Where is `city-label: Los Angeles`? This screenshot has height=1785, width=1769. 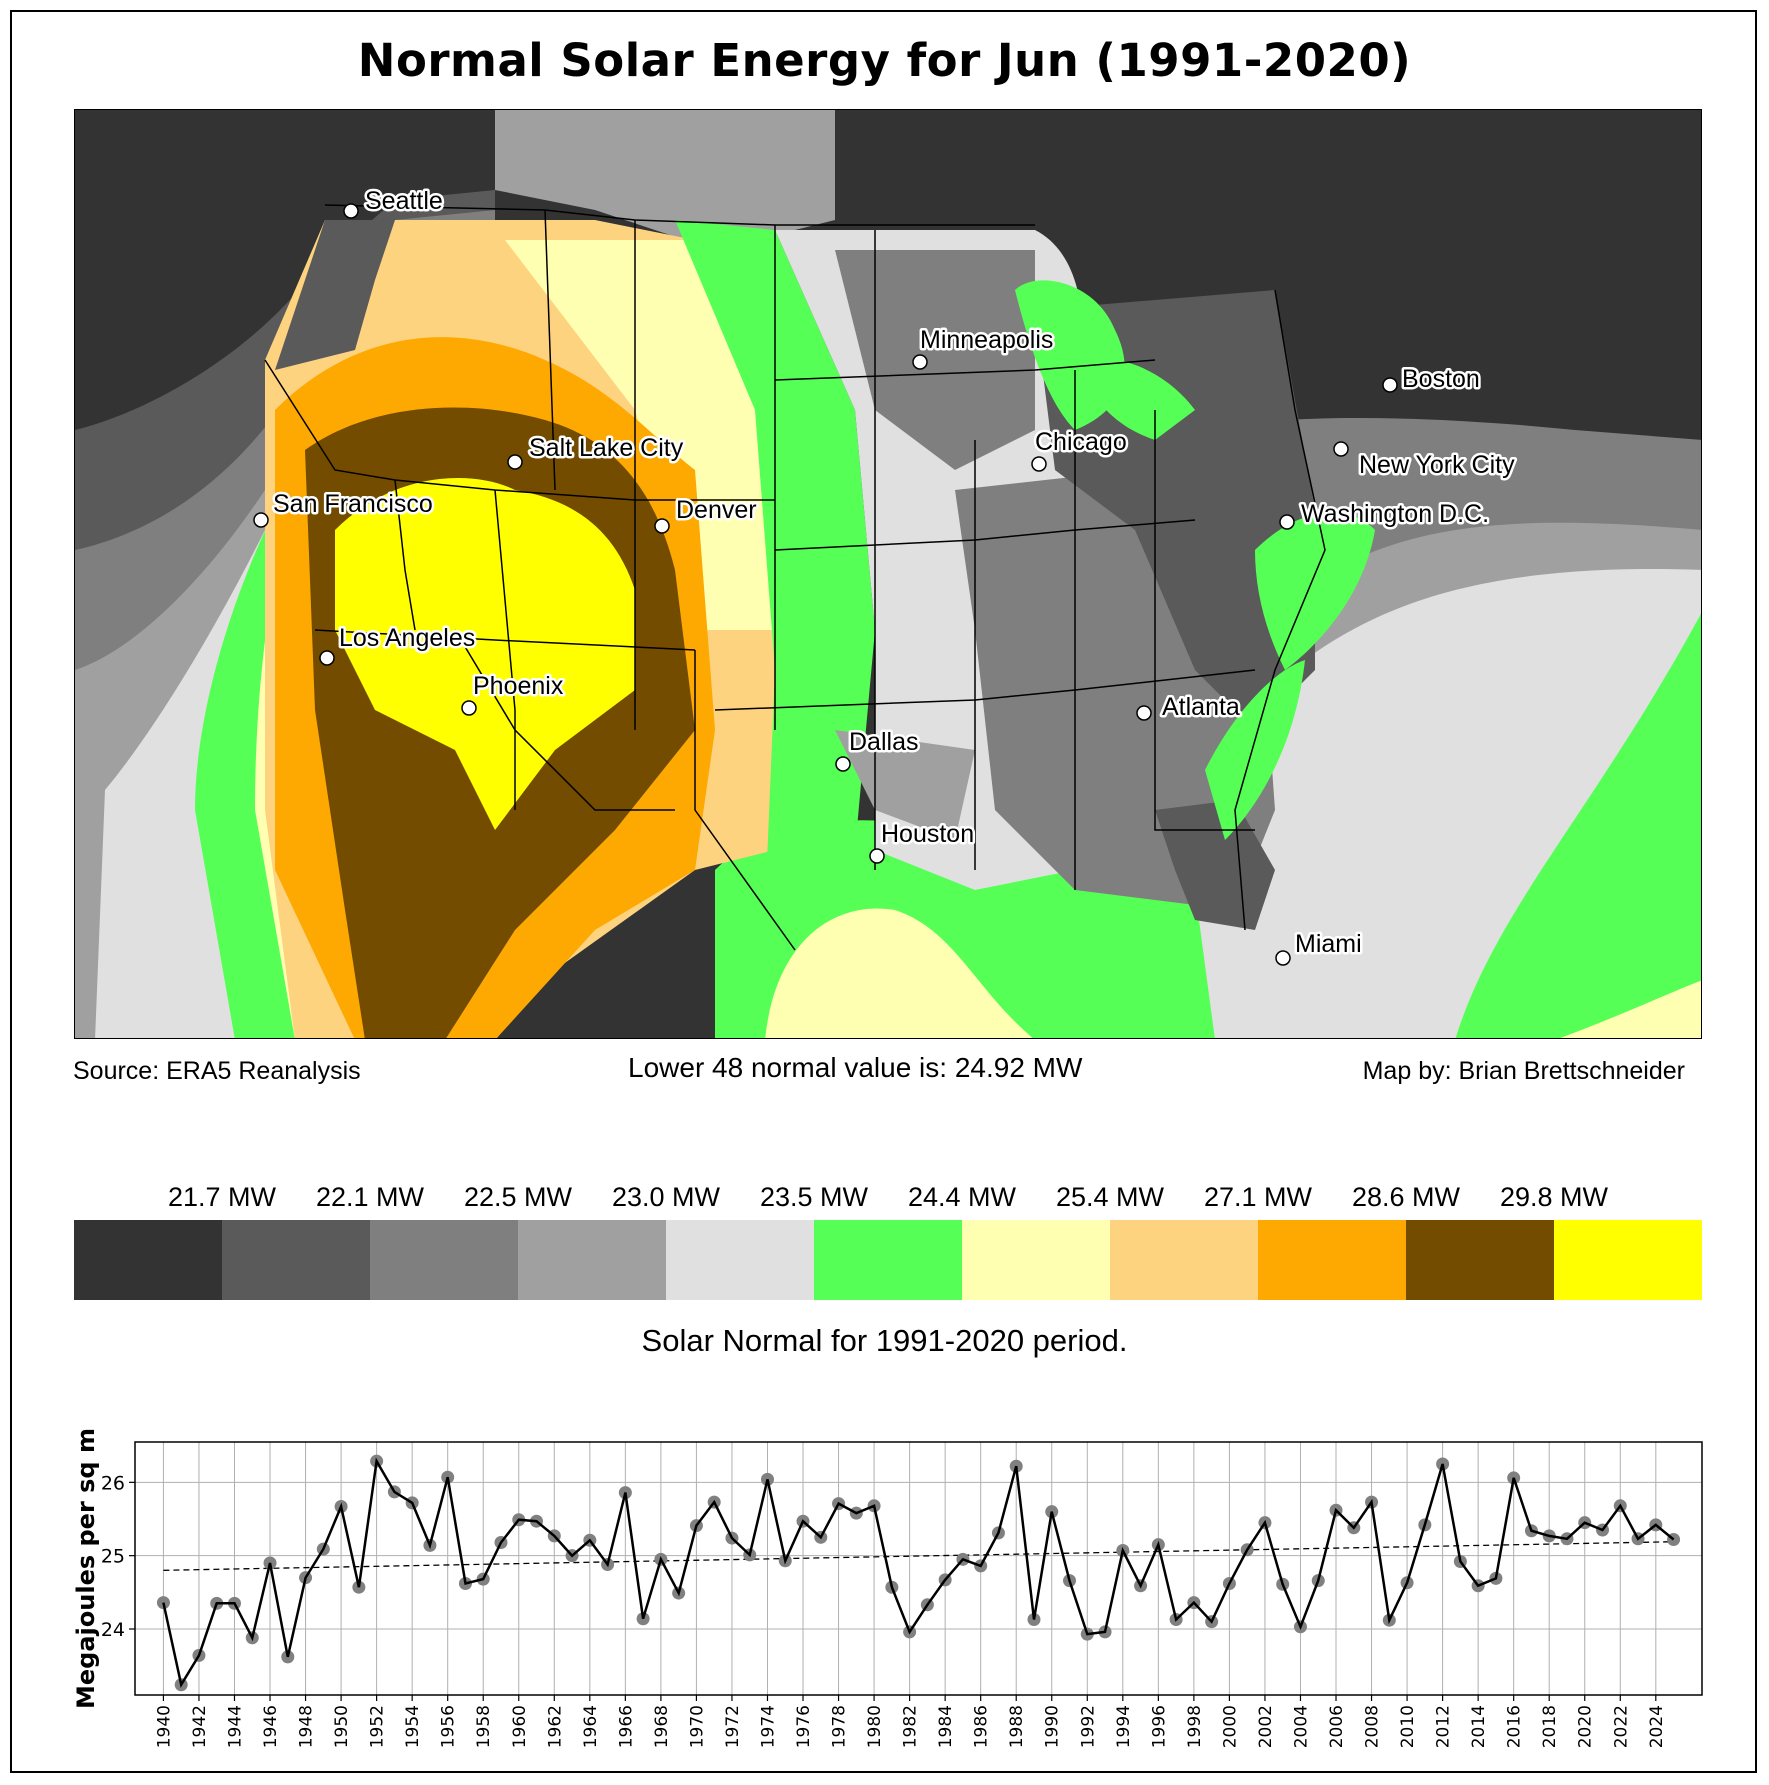 city-label: Los Angeles is located at coordinates (407, 638).